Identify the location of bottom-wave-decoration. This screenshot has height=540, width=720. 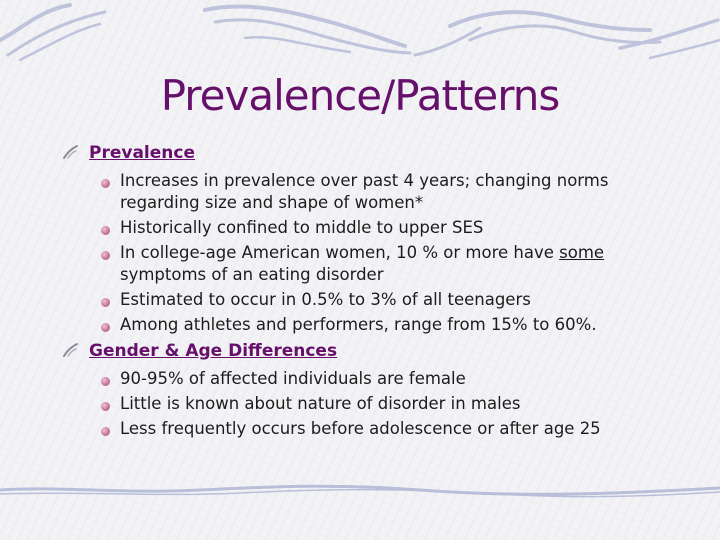
(360, 491).